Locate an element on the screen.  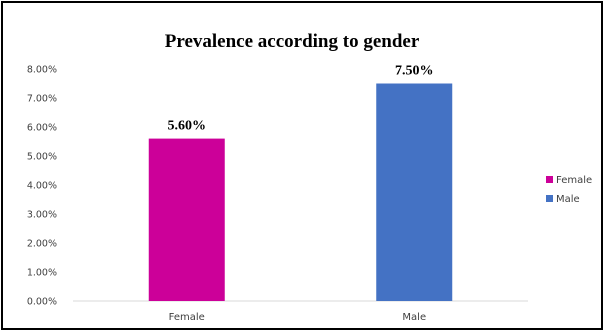
legend-label-female: Female is located at coordinates (574, 180).